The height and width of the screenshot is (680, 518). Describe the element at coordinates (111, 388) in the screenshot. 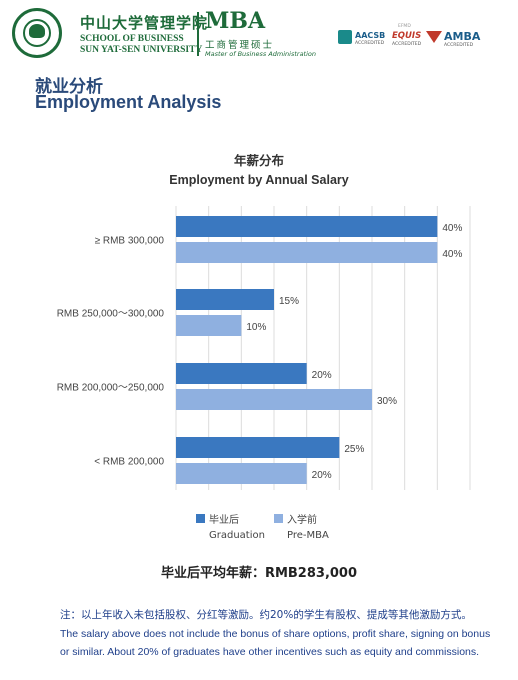

I see `category-label: RMB 200,000～250,000` at that location.